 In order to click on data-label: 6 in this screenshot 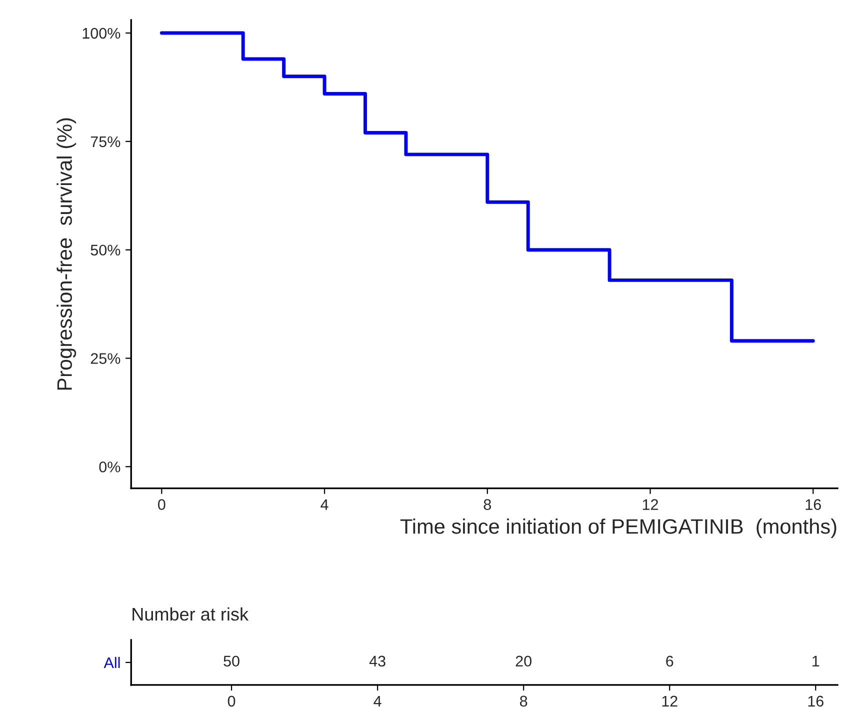, I will do `click(670, 661)`.